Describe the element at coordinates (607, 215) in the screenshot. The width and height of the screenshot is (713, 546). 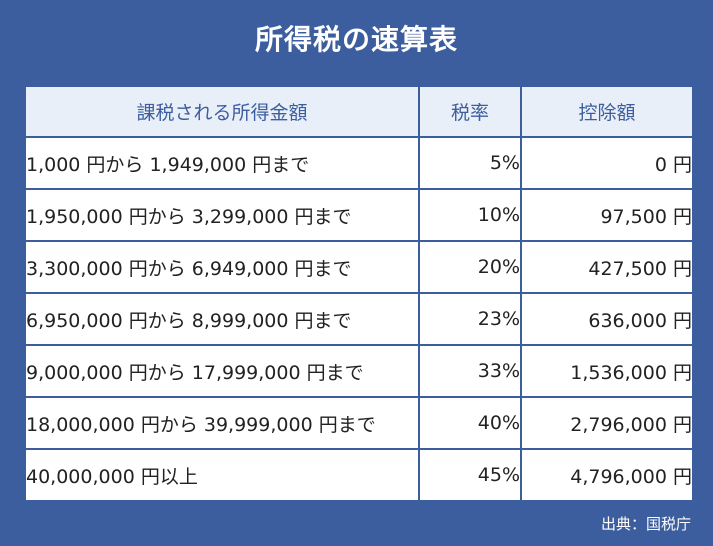
I see `deduction-cell: 97,500 円` at that location.